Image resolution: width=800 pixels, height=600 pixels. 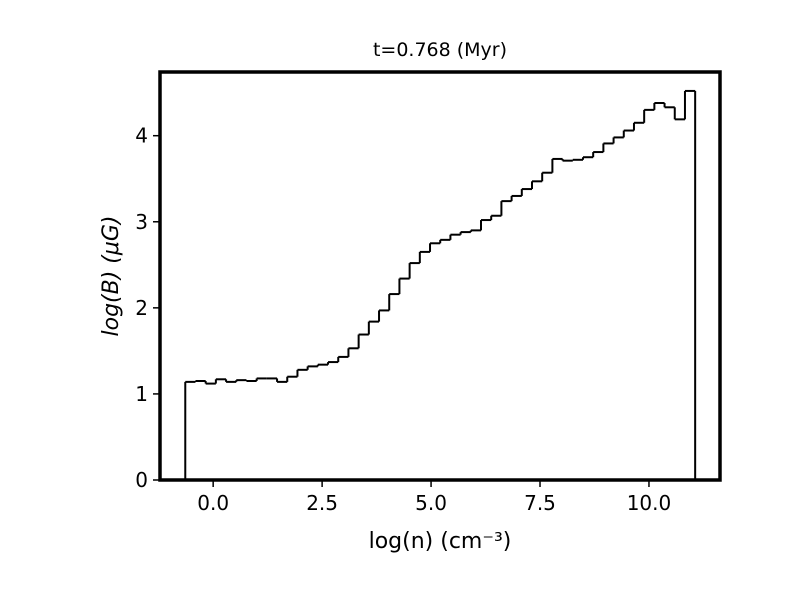 What do you see at coordinates (141, 394) in the screenshot?
I see `y-tick-label: 1` at bounding box center [141, 394].